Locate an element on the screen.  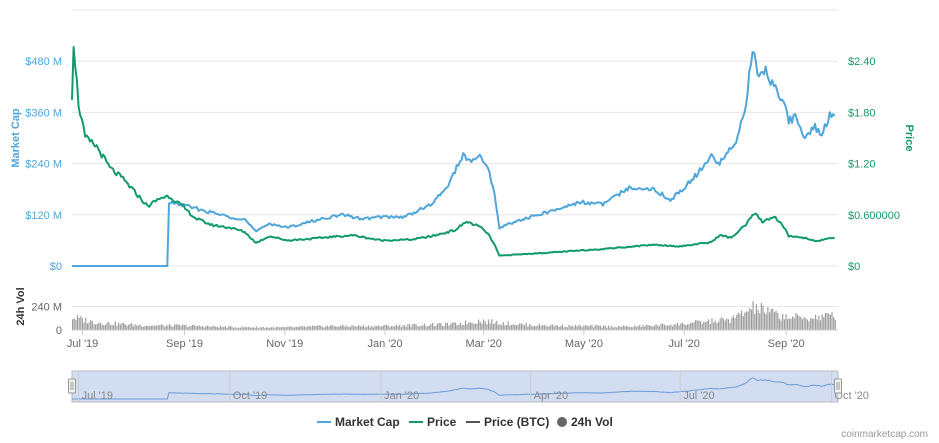
navigator-handle-right is located at coordinates (838, 386).